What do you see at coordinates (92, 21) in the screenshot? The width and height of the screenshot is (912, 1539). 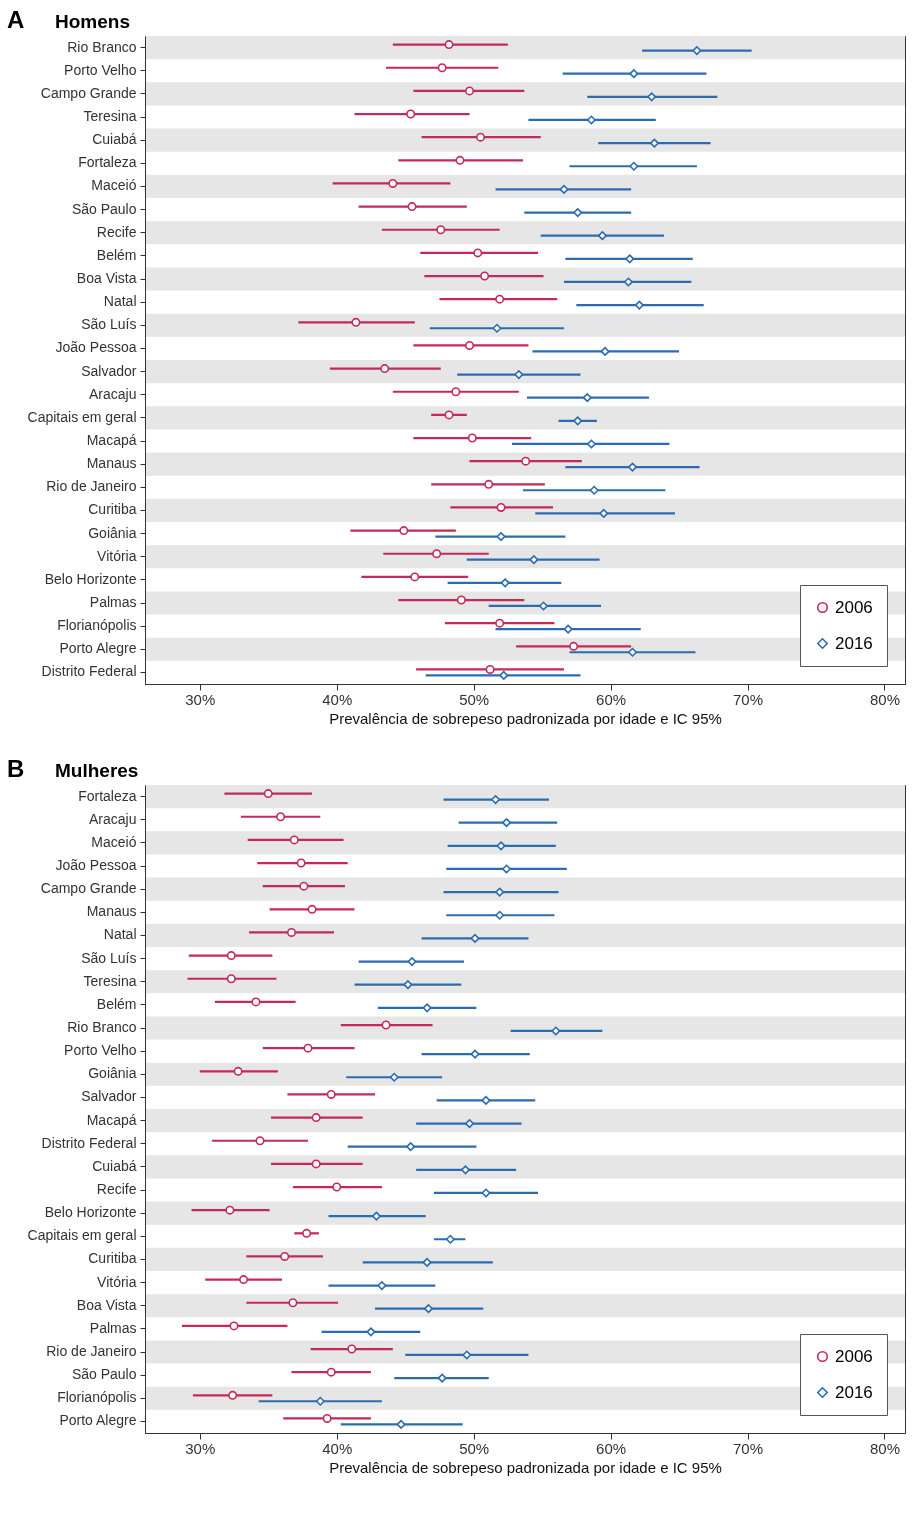 I see `chart-title: Homens` at bounding box center [92, 21].